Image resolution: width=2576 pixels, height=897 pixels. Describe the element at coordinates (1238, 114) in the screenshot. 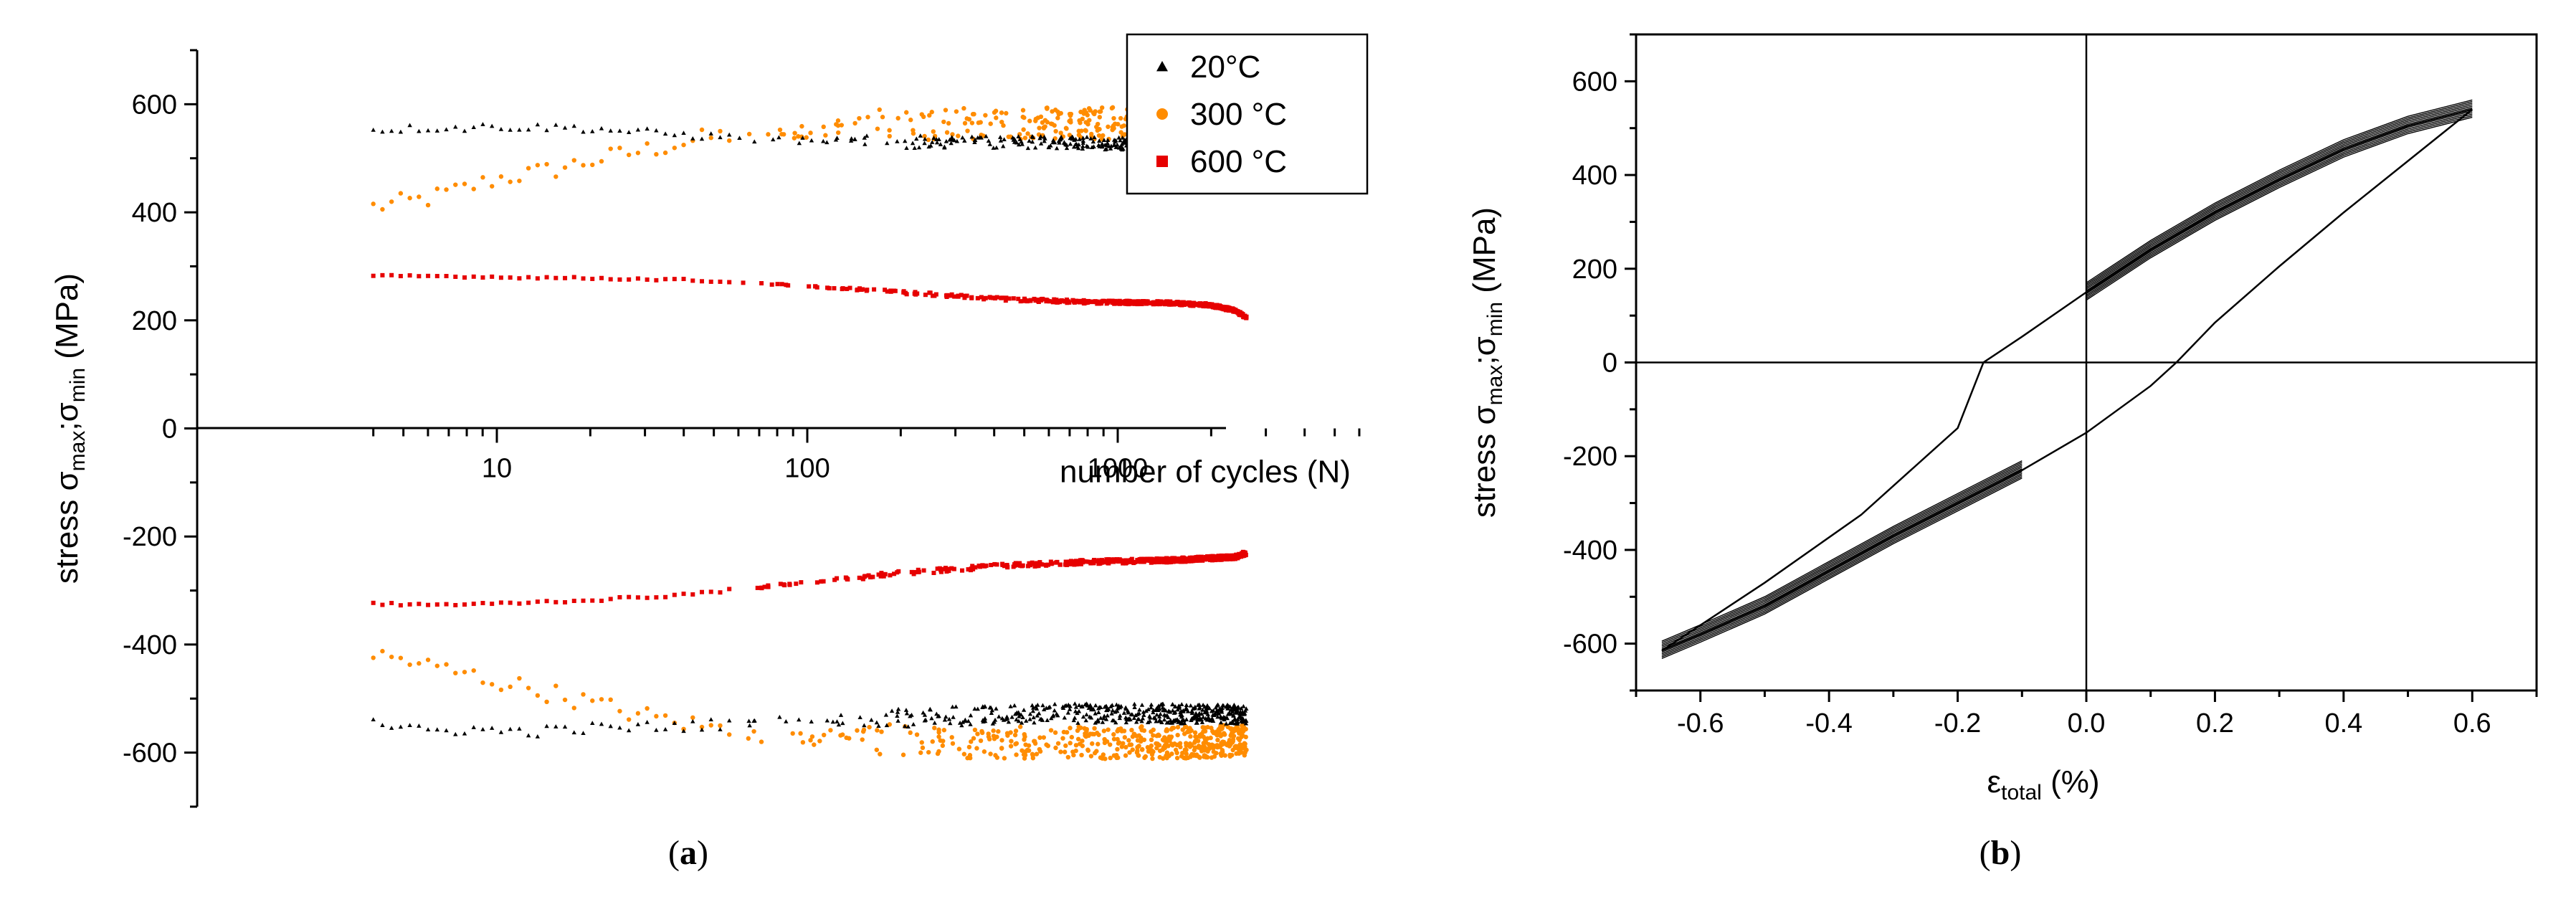

I see `legend-label: 300 °C` at that location.